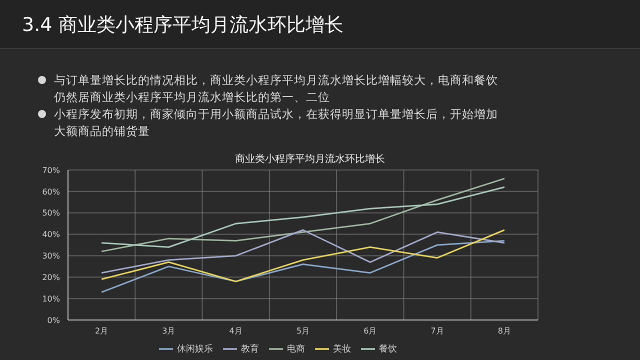  I want to click on chart-title: 3.4 商业类小程序平均月流水环比增长, so click(183, 25).